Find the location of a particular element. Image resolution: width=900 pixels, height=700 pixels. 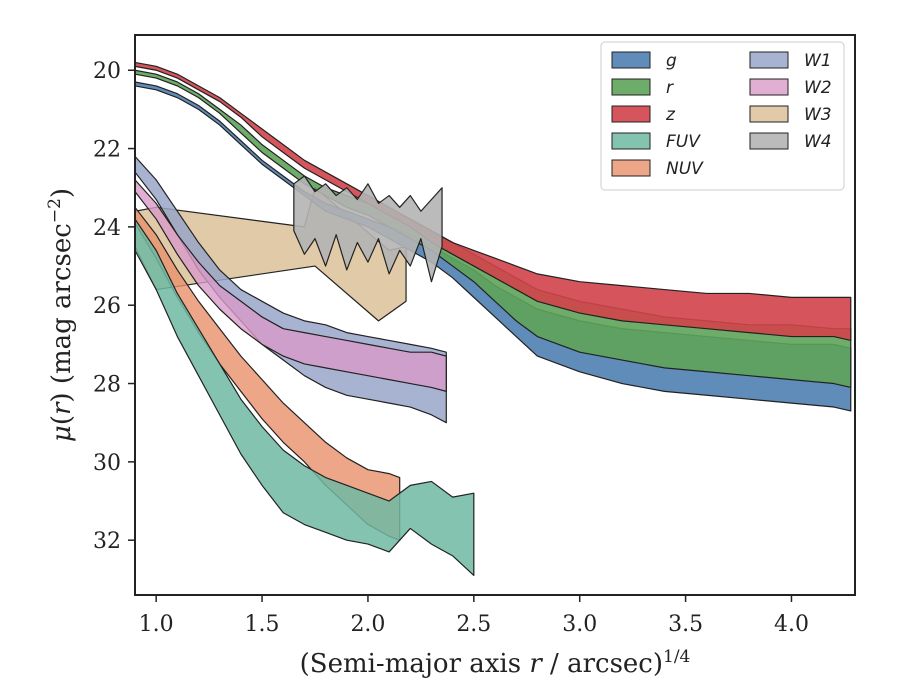

y-tick-label: 20 is located at coordinates (107, 71).